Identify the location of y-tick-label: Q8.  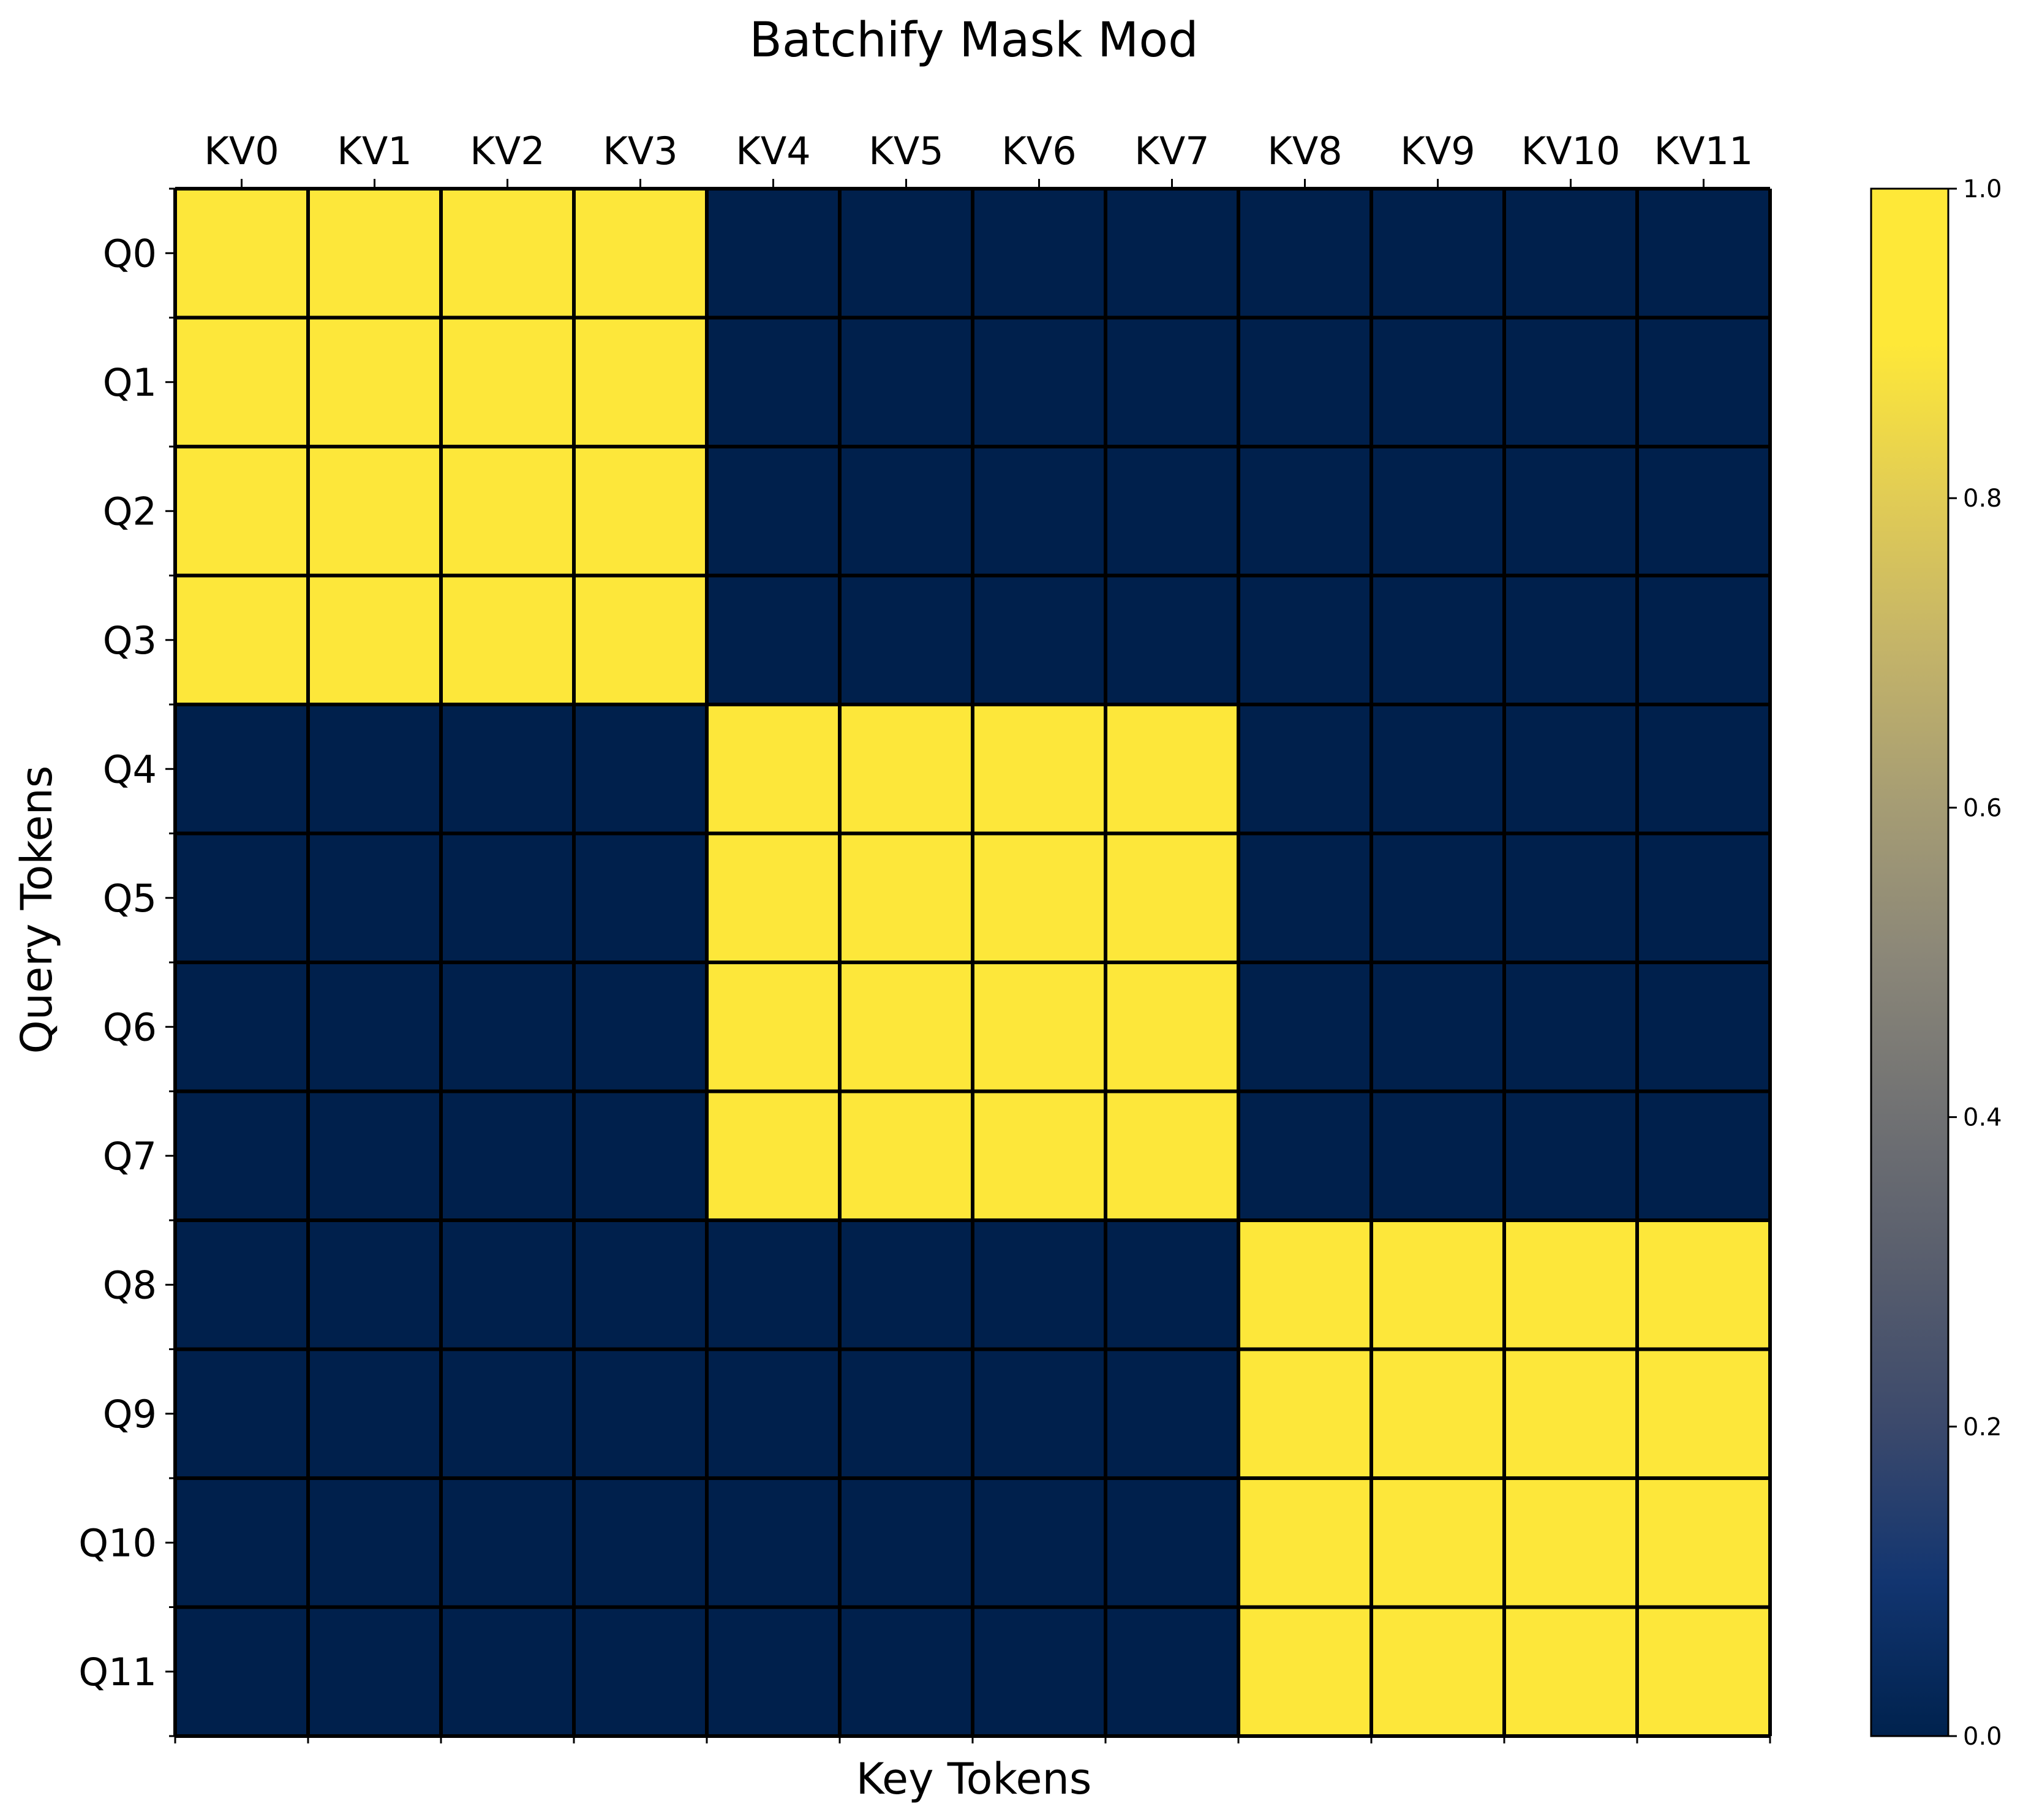
(130, 1285).